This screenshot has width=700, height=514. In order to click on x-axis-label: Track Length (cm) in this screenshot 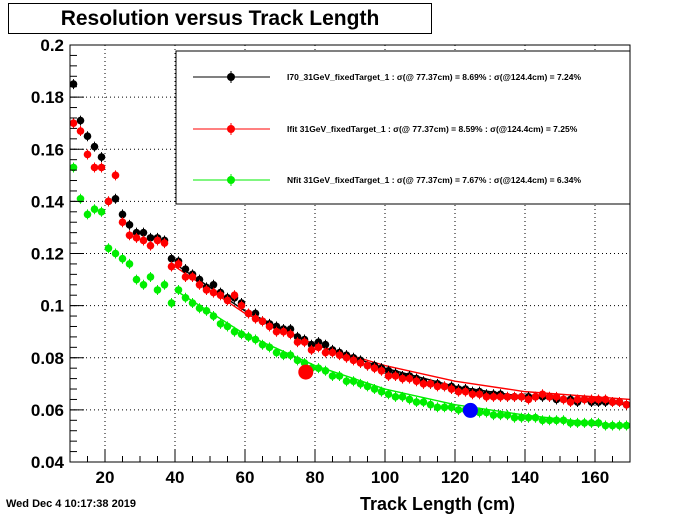, I will do `click(437, 504)`.